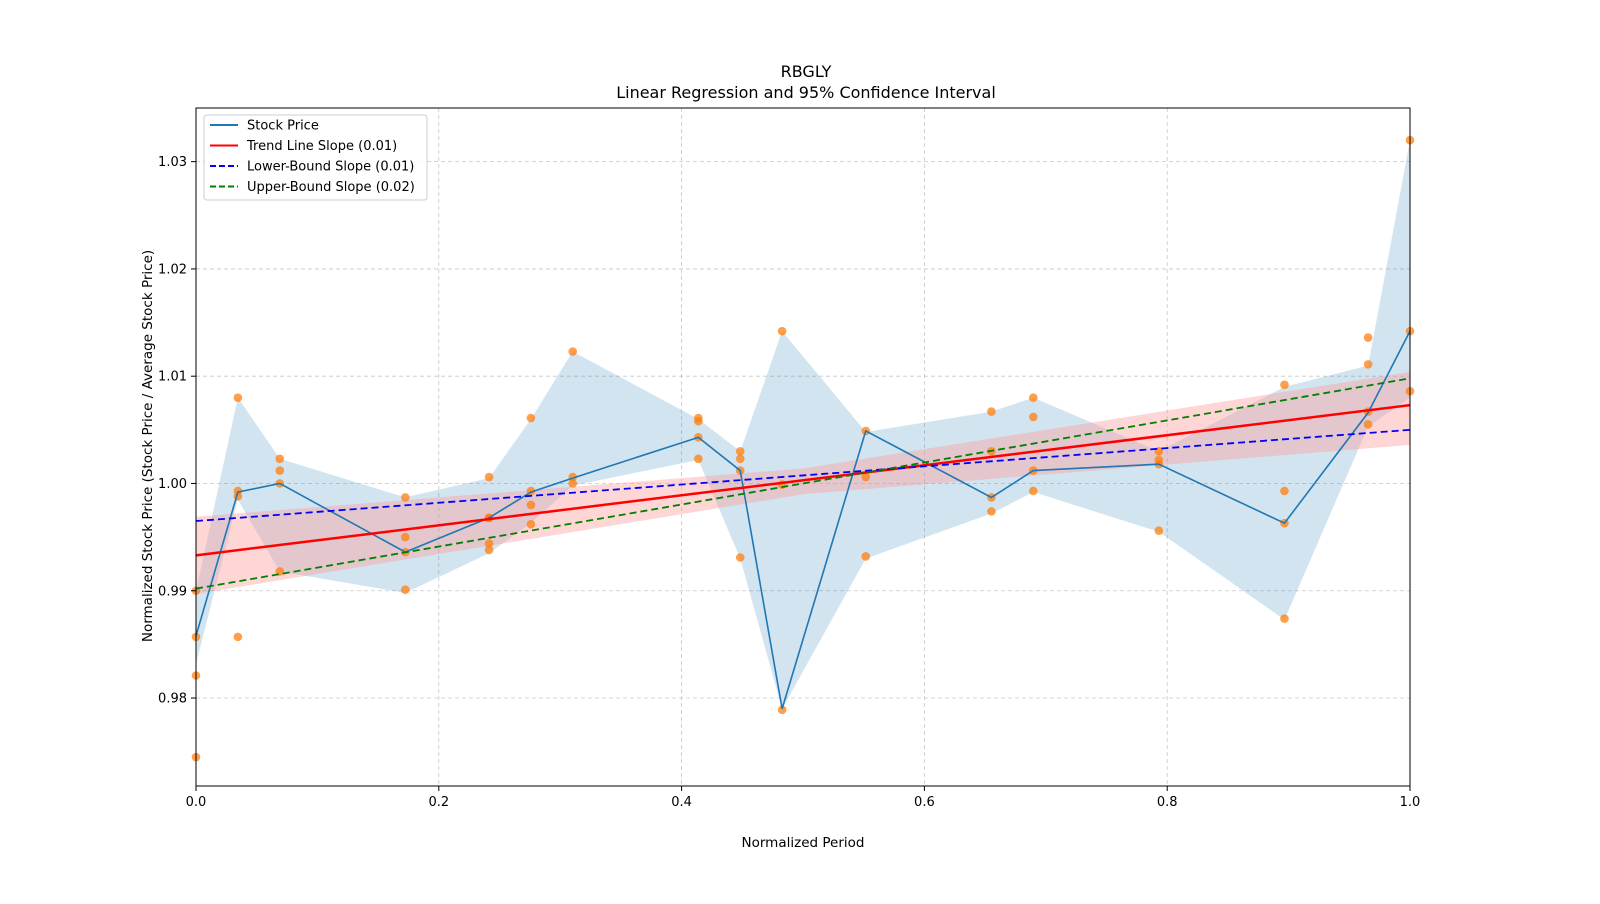 The image size is (1600, 904). What do you see at coordinates (681, 802) in the screenshot?
I see `x-tick-label-2: 0.4` at bounding box center [681, 802].